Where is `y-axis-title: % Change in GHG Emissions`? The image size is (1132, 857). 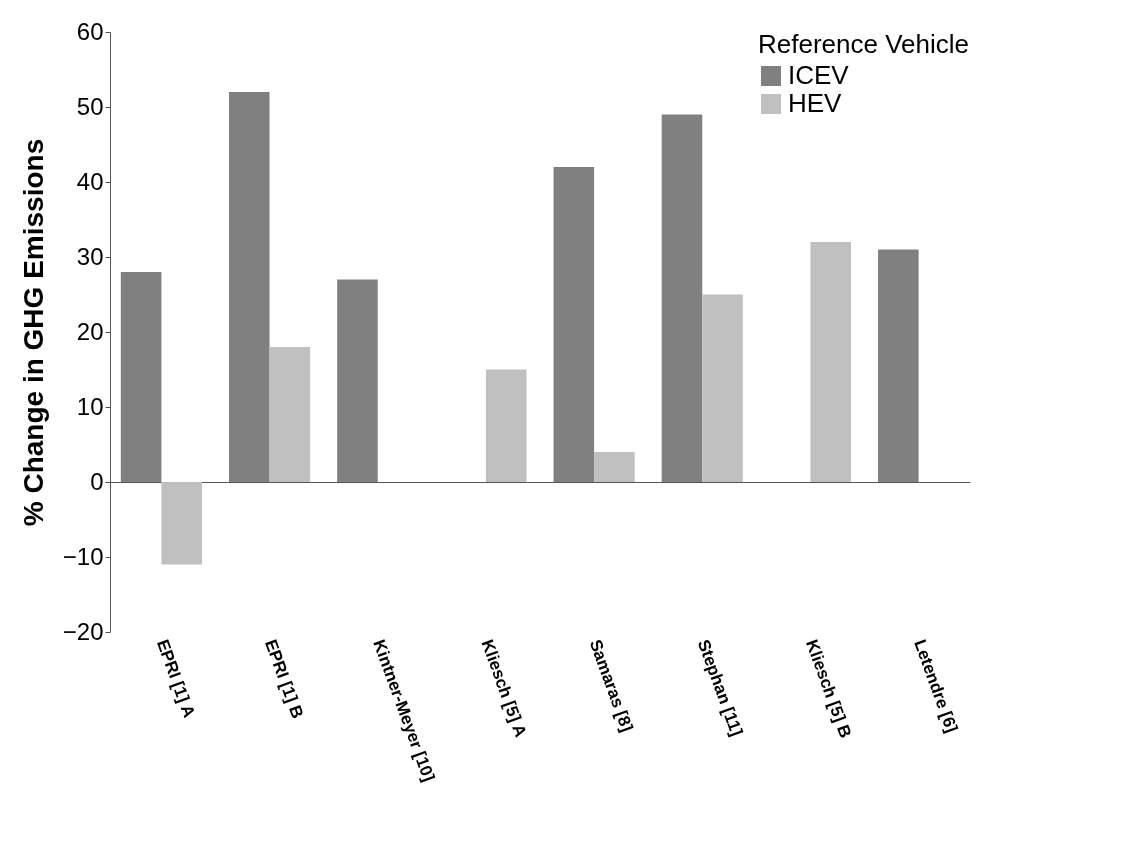 y-axis-title: % Change in GHG Emissions is located at coordinates (33, 332).